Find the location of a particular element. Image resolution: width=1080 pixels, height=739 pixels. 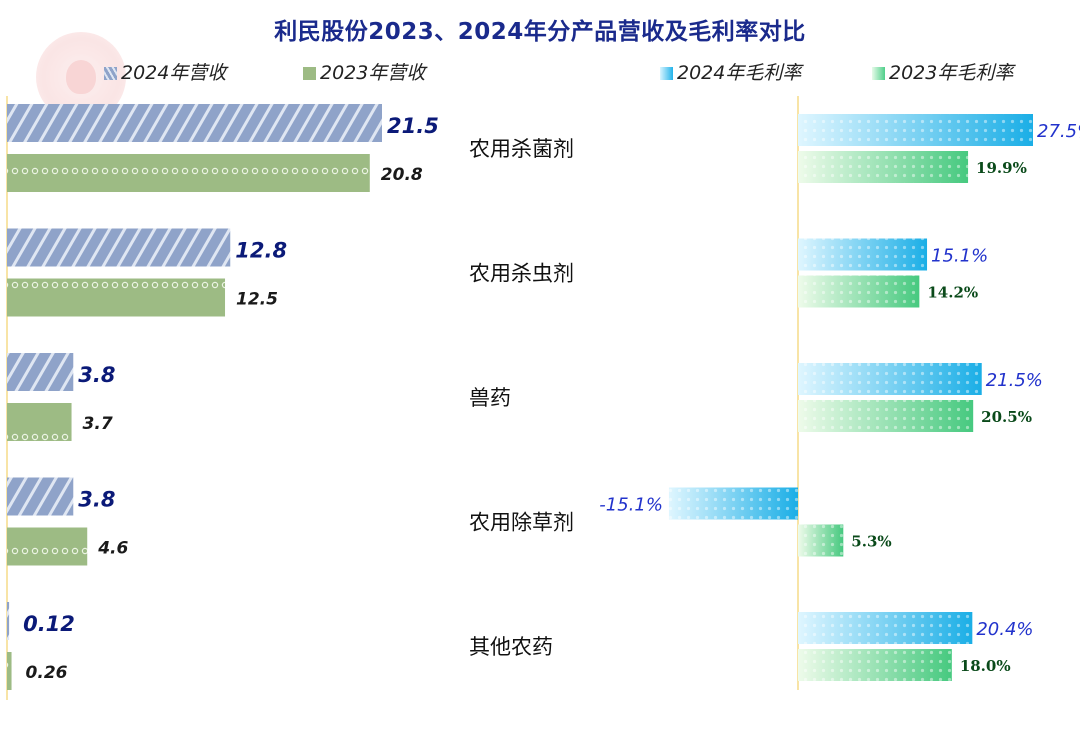

category-label-4: 其他农药 is located at coordinates (511, 647).